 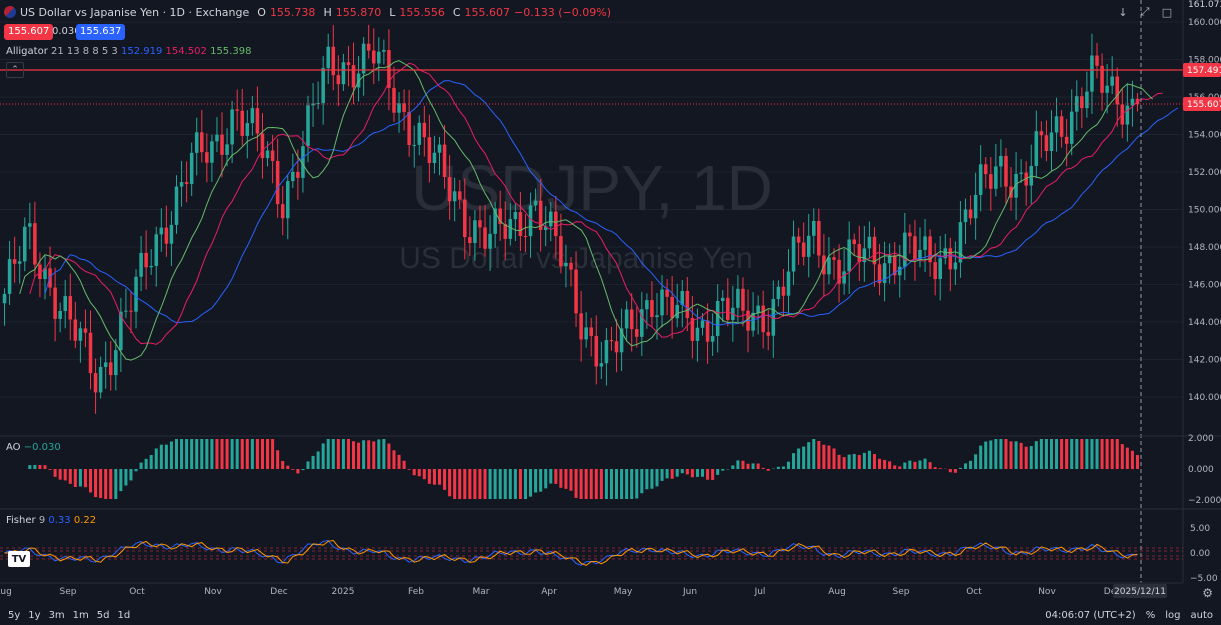 I want to click on maximize-icon: □, so click(x=1167, y=12).